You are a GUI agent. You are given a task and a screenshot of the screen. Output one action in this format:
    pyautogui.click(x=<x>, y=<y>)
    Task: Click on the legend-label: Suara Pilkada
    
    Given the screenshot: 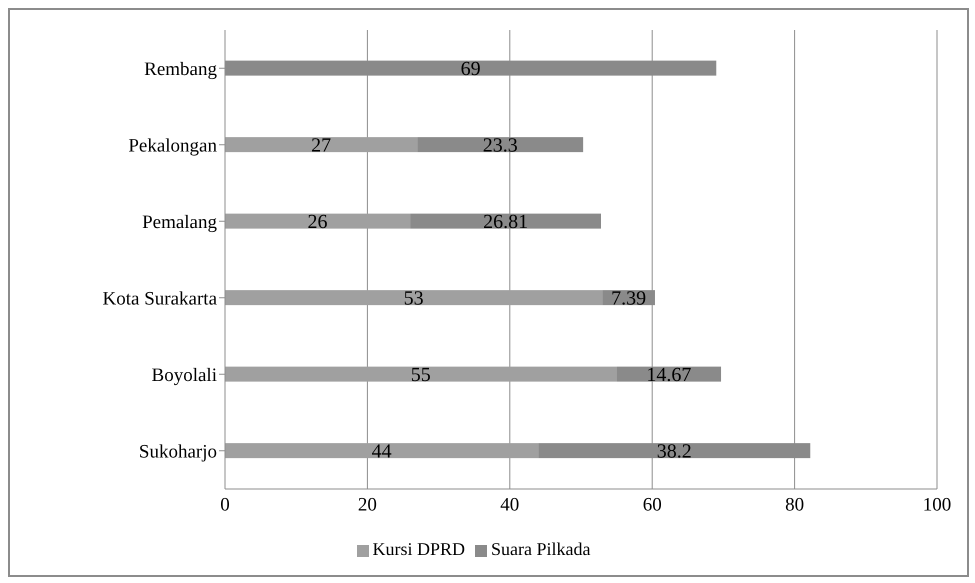 What is the action you would take?
    pyautogui.click(x=540, y=549)
    